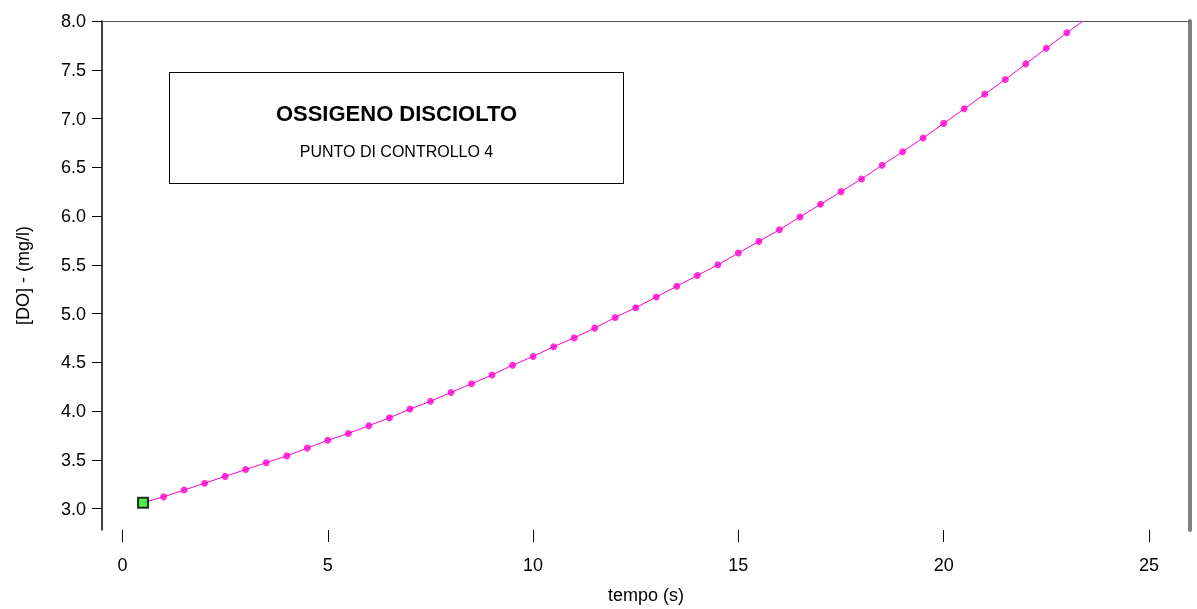 This screenshot has height=609, width=1197. Describe the element at coordinates (122, 565) in the screenshot. I see `x-tick-label: 0` at that location.